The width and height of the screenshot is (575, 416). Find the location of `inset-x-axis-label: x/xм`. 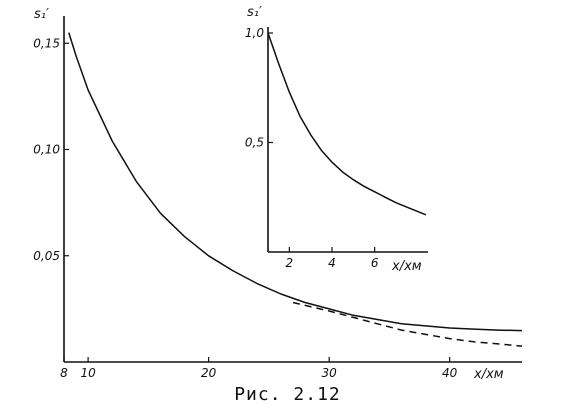

inset-x-axis-label: x/xм is located at coordinates (406, 266).